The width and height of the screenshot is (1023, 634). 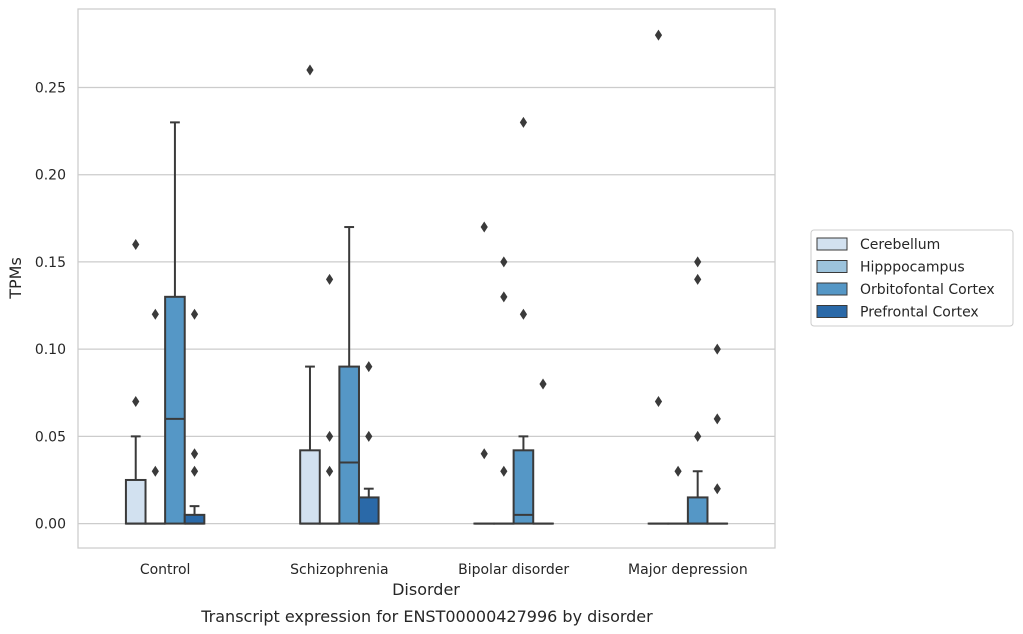 I want to click on y-tick-label: 0.15, so click(x=50, y=263).